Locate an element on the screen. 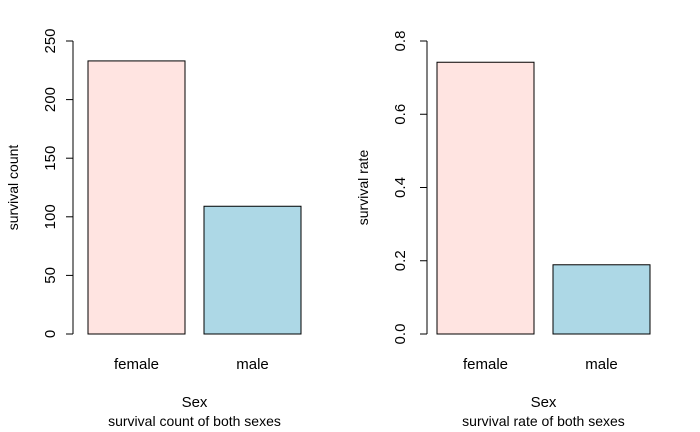 The image size is (700, 432). chart-caption: survival rate of both sexes is located at coordinates (543, 421).